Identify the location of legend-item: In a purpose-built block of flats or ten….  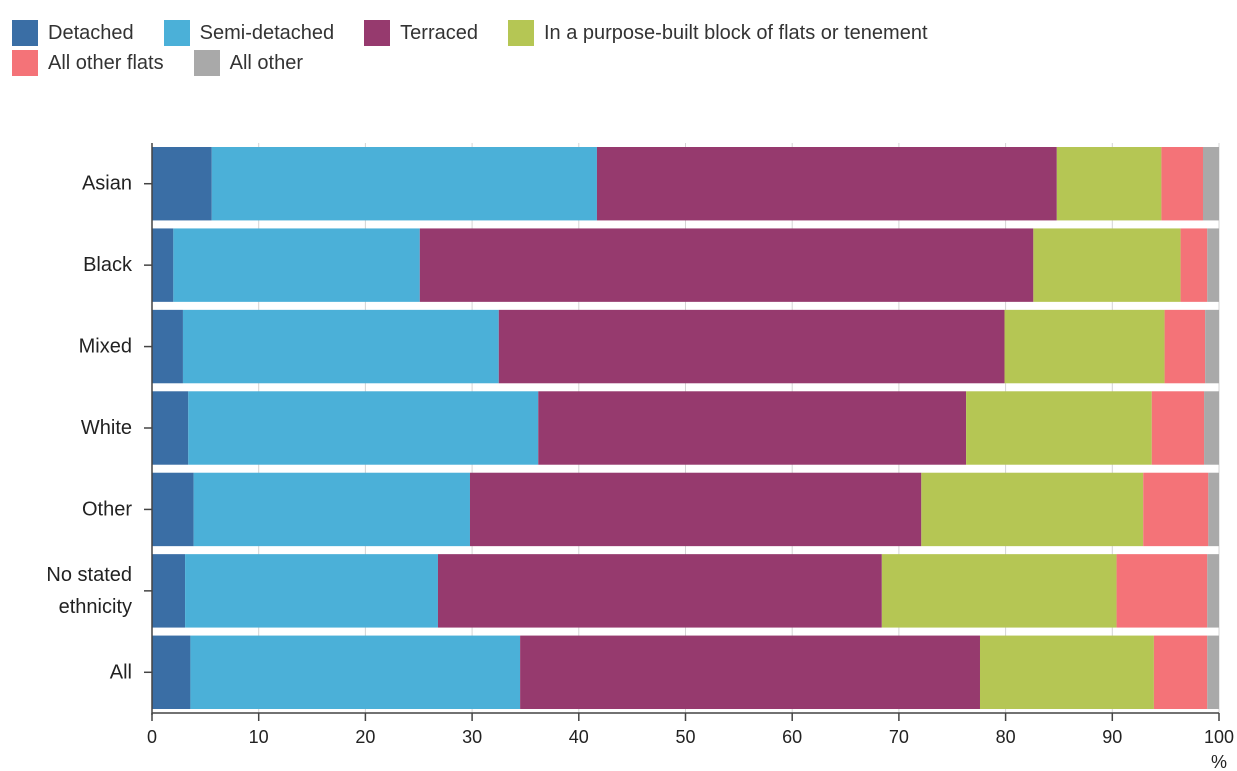
(717, 33).